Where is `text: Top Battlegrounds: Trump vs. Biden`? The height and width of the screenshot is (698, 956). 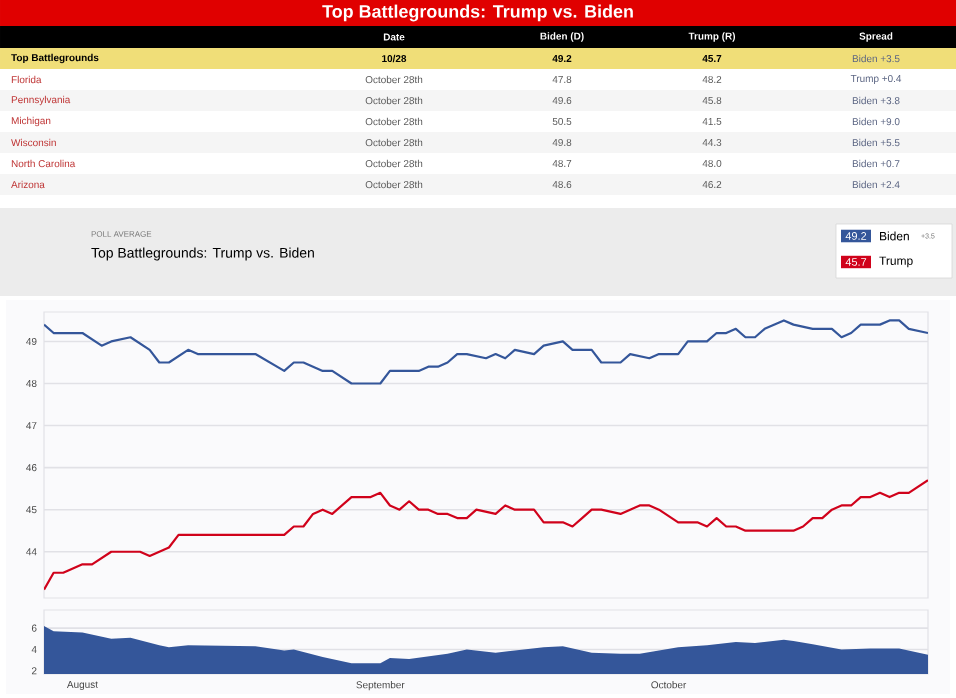
text: Top Battlegrounds: Trump vs. Biden is located at coordinates (477, 13).